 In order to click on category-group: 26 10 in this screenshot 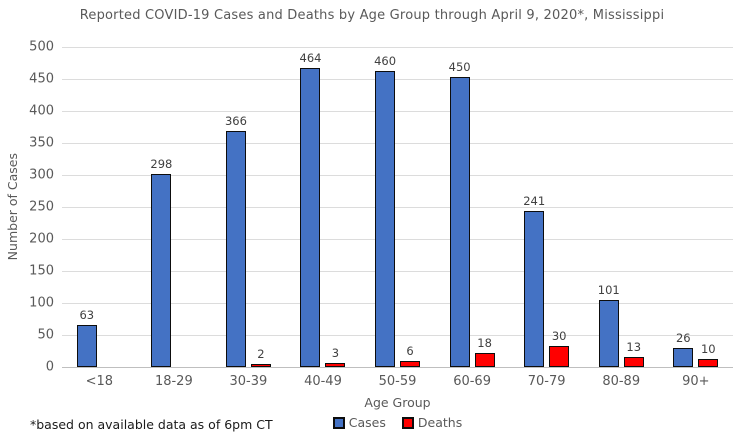, I will do `click(696, 207)`.